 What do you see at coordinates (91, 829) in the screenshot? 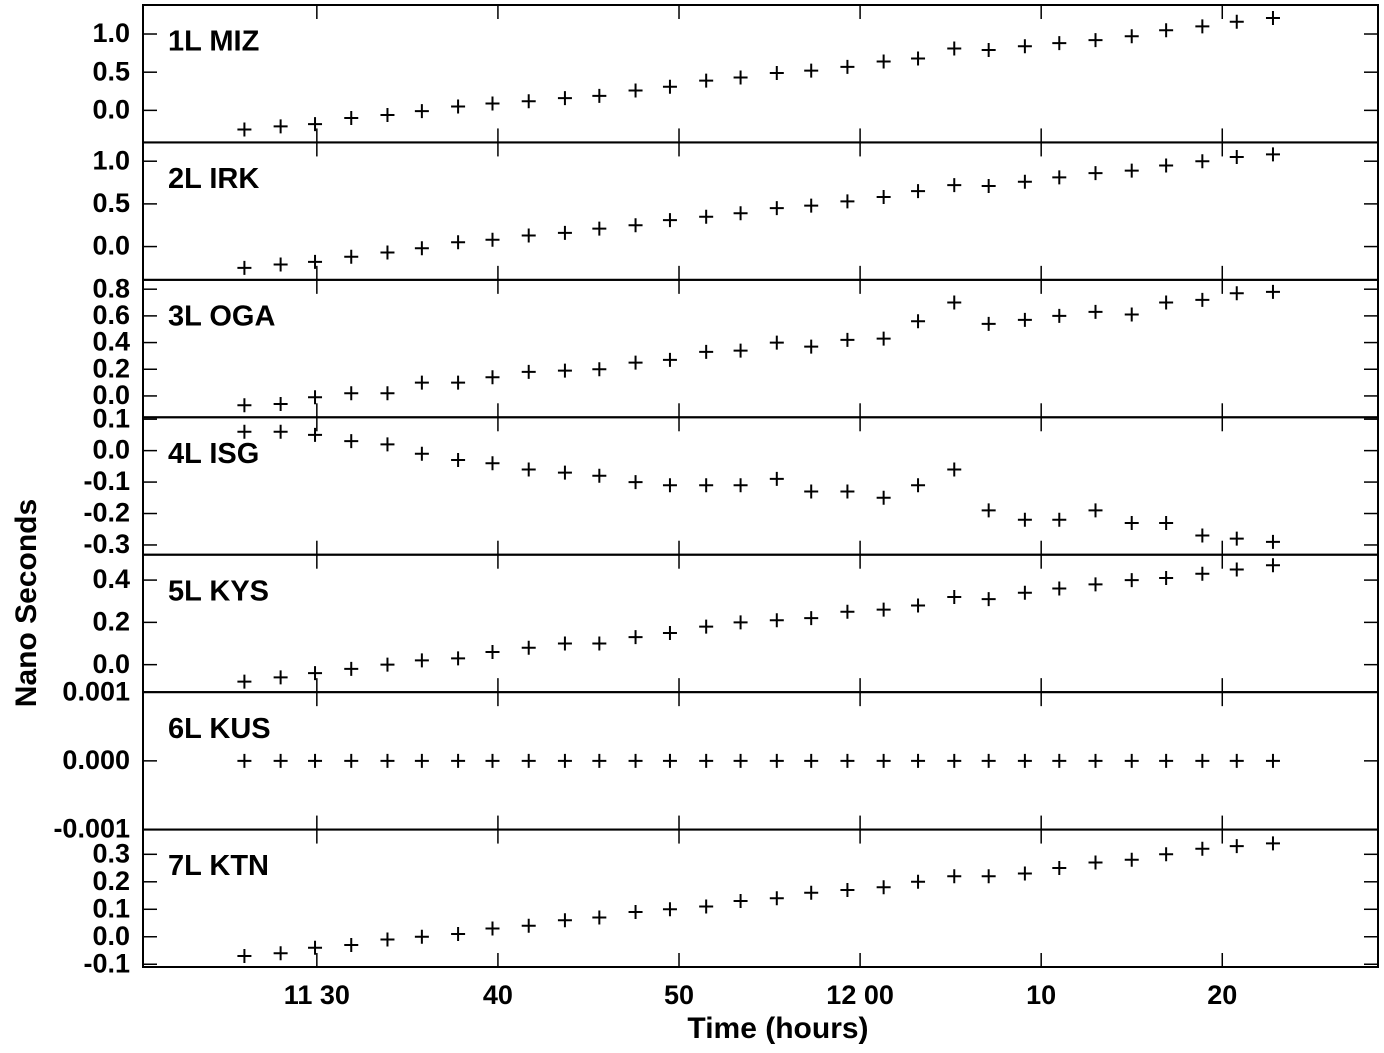
I see `y-tick-label: -0.001` at bounding box center [91, 829].